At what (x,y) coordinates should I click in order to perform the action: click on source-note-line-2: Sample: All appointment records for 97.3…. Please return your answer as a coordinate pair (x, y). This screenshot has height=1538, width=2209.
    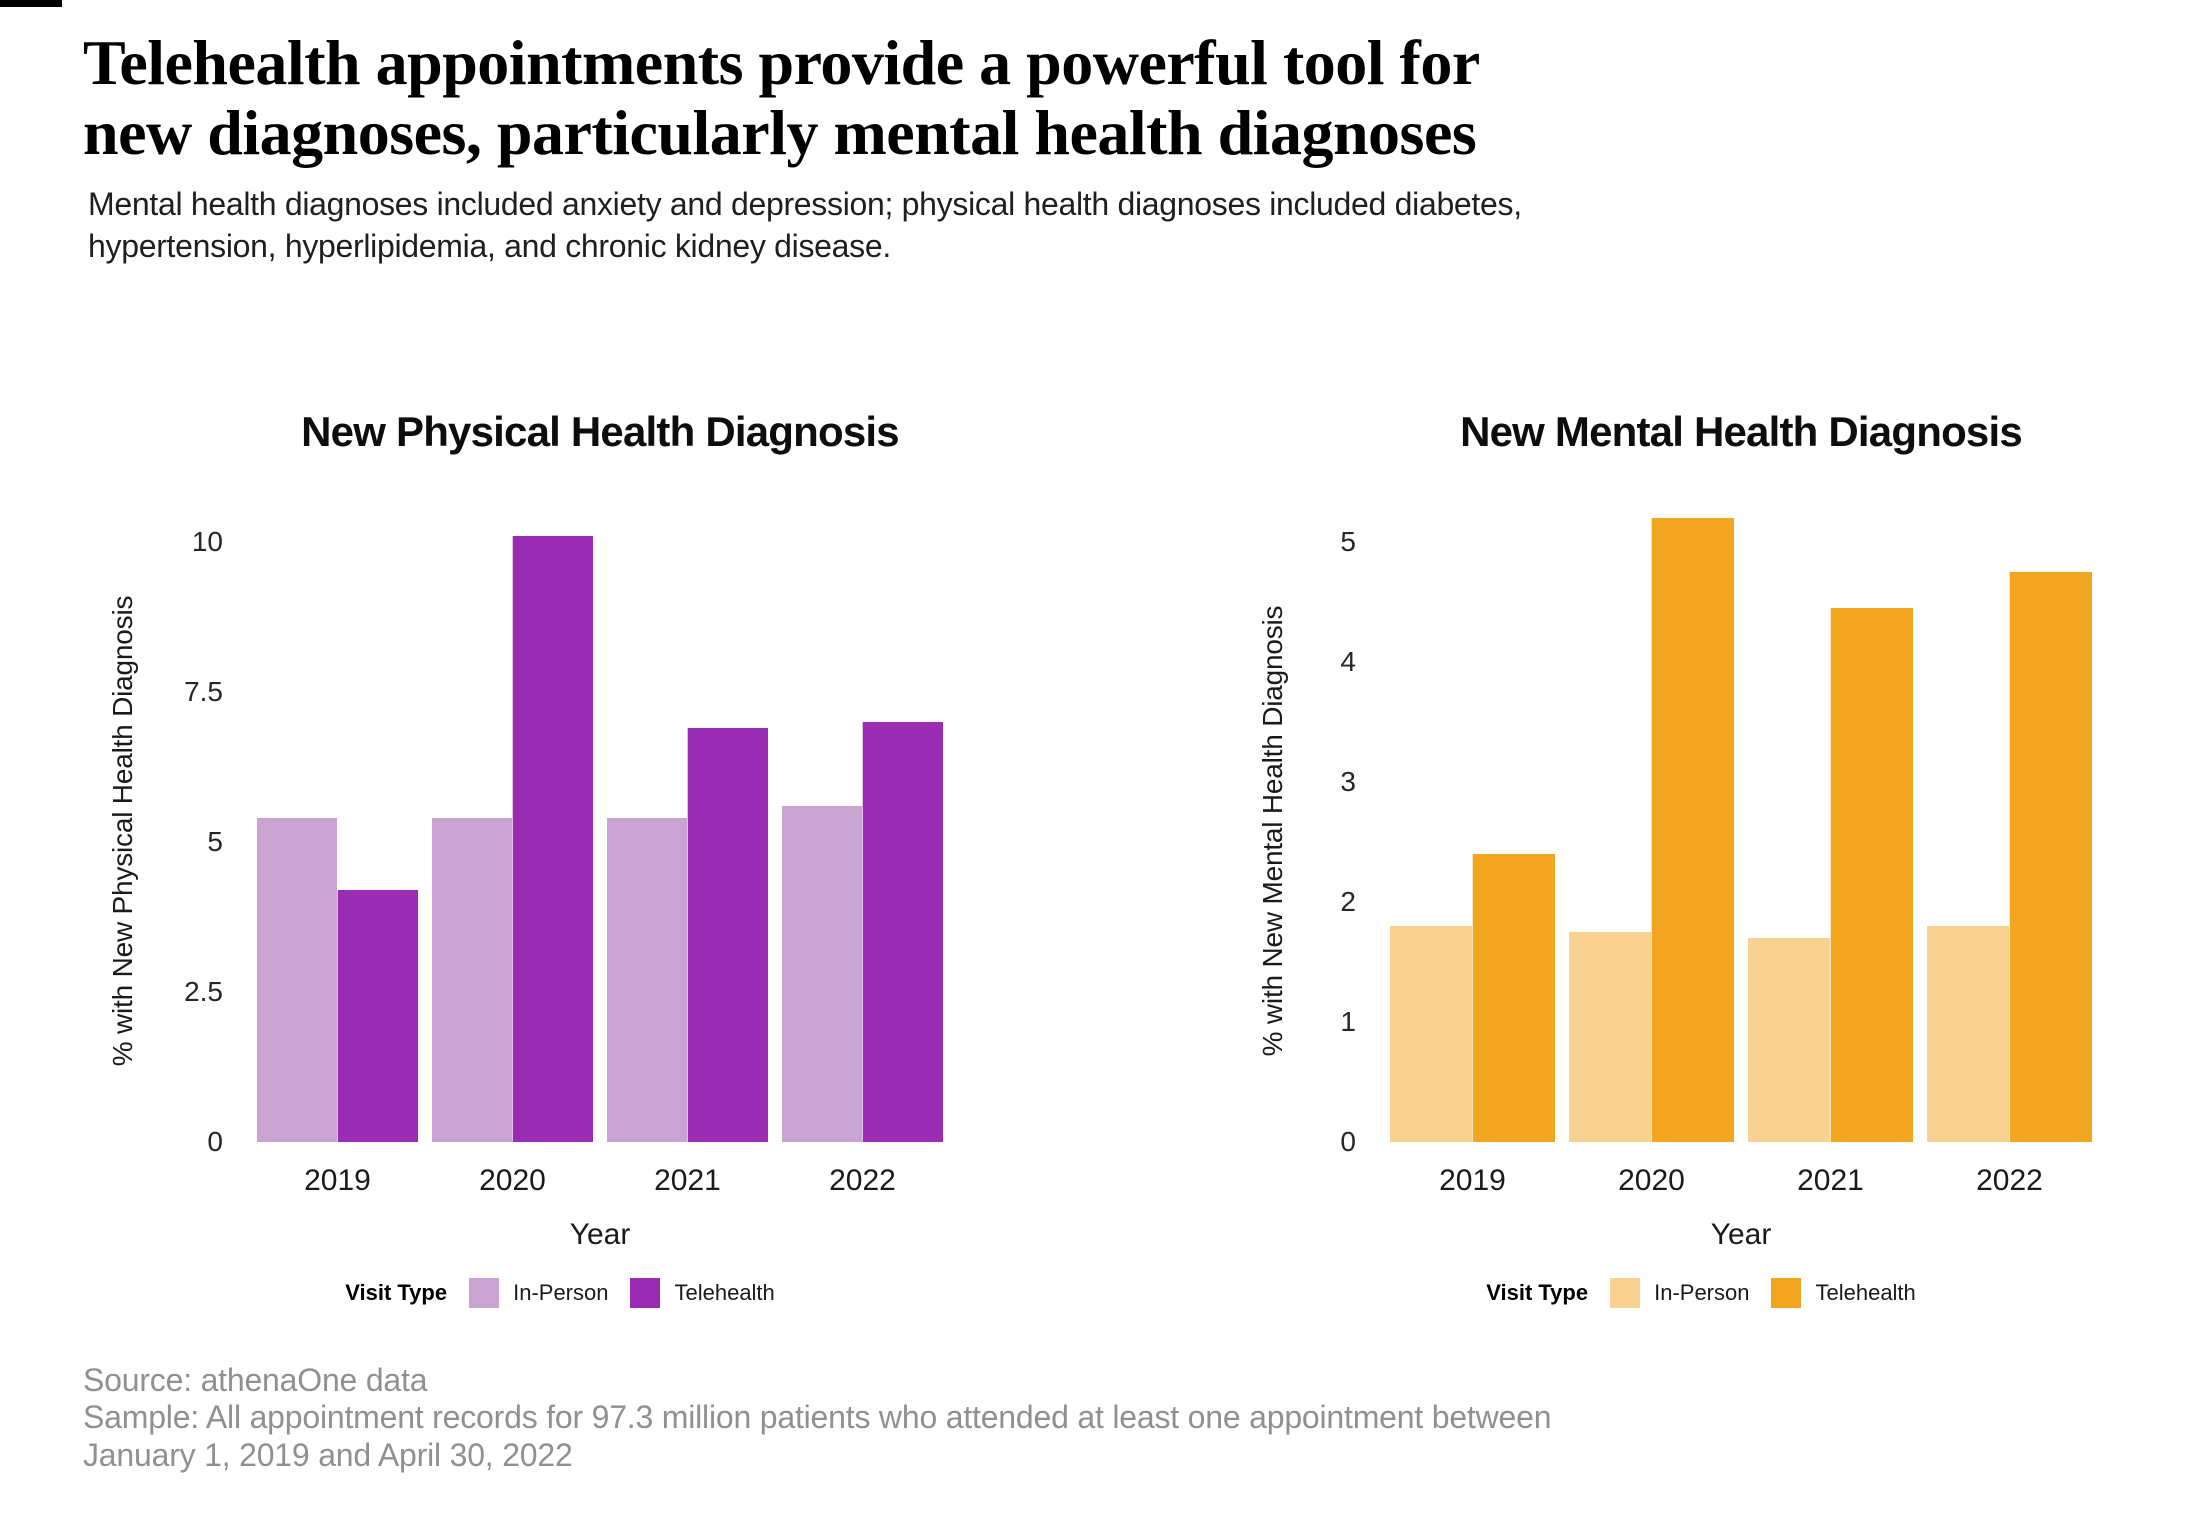
    Looking at the image, I should click on (817, 1417).